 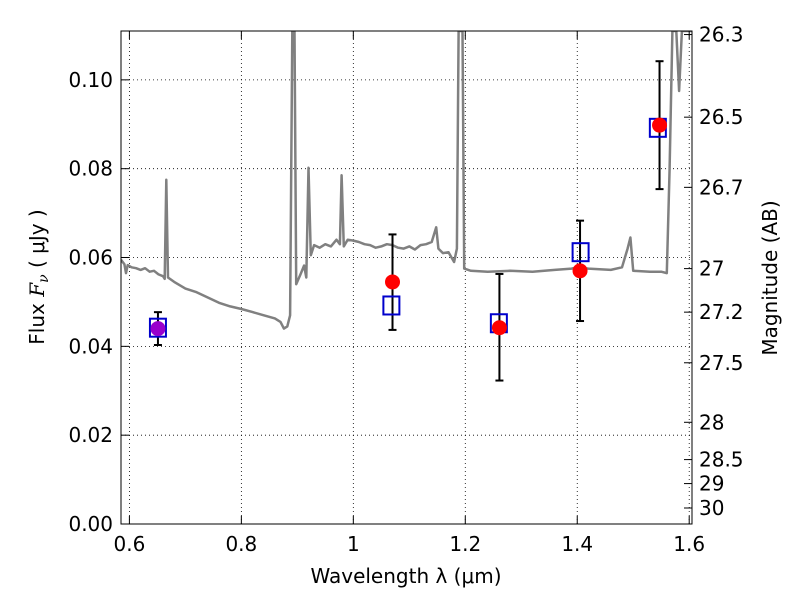 What do you see at coordinates (689, 544) in the screenshot?
I see `x-tick-label: 1.6` at bounding box center [689, 544].